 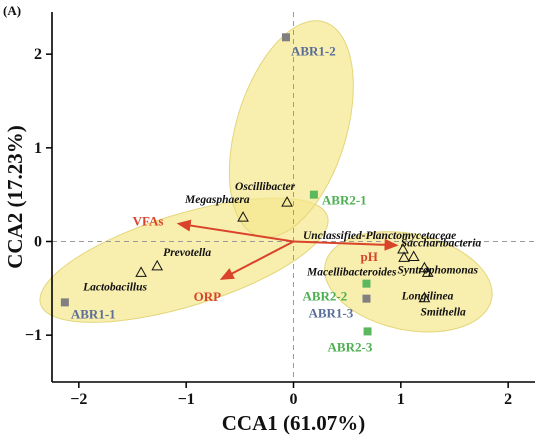 I want to click on species-label: Oscillibacter, so click(x=265, y=187).